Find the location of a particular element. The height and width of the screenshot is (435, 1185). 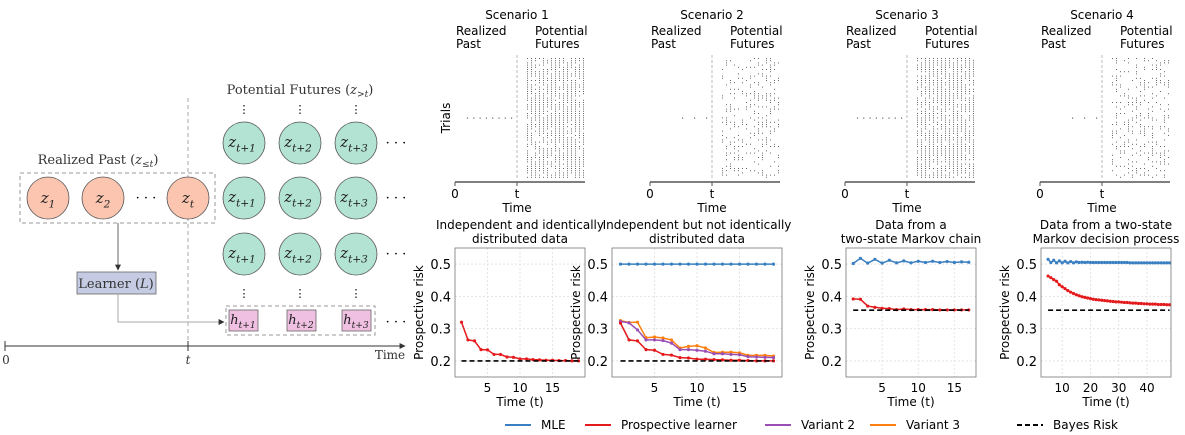

y-tick-label: 0.3 is located at coordinates (1026, 330).